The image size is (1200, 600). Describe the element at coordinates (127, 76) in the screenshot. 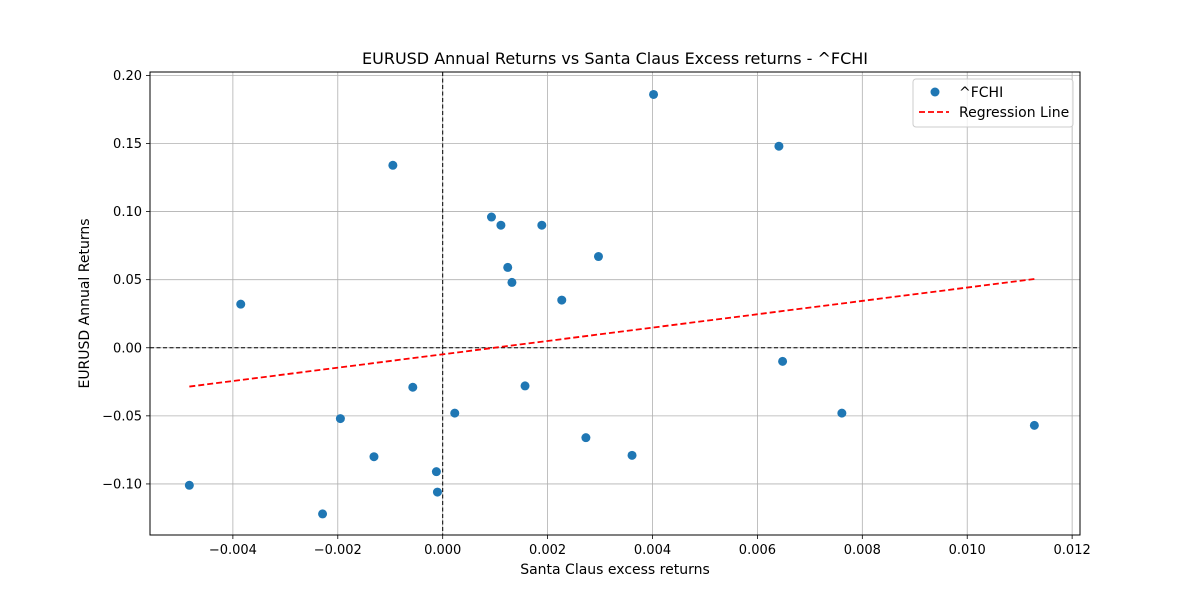

I see `y-tick-label: 0.20` at that location.